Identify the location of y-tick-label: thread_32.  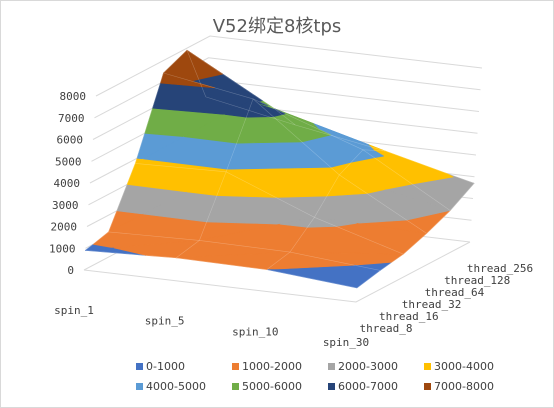
(432, 304).